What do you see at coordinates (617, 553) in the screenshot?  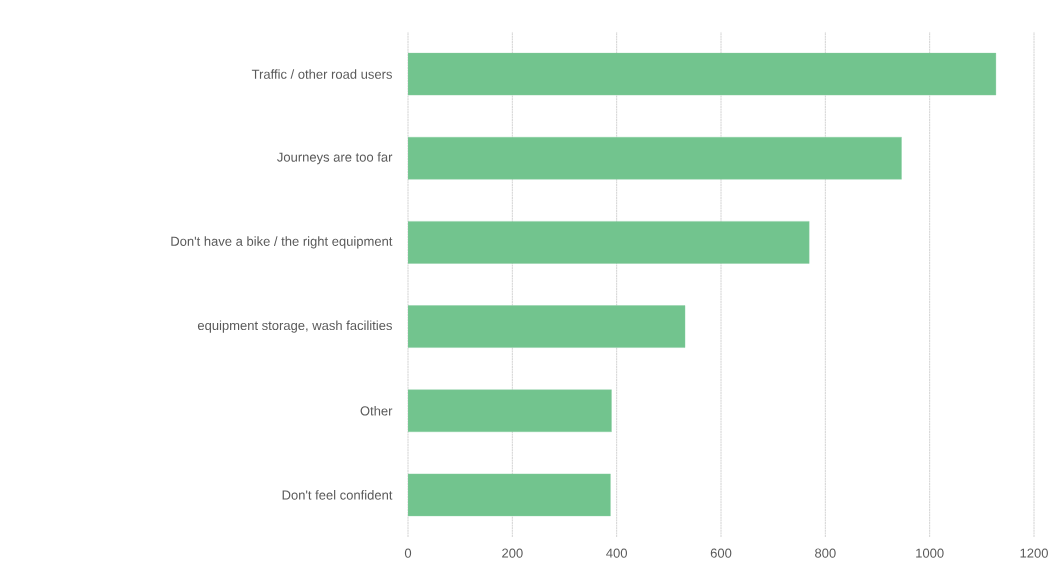 I see `x-tick-label: 400` at bounding box center [617, 553].